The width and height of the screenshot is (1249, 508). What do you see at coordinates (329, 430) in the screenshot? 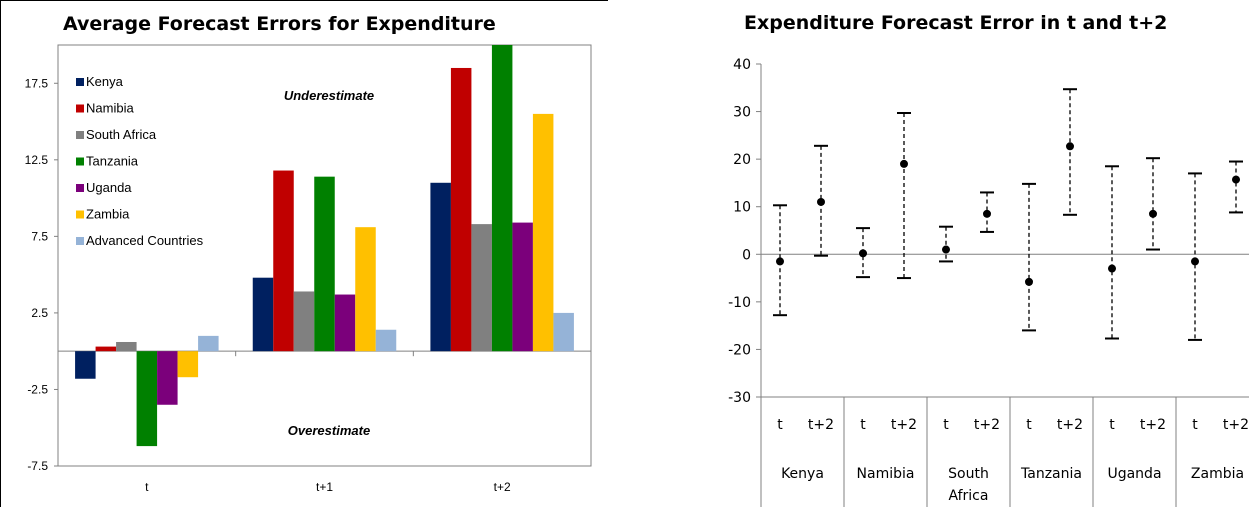
I see `annotation-overestimate: Overestimate` at bounding box center [329, 430].